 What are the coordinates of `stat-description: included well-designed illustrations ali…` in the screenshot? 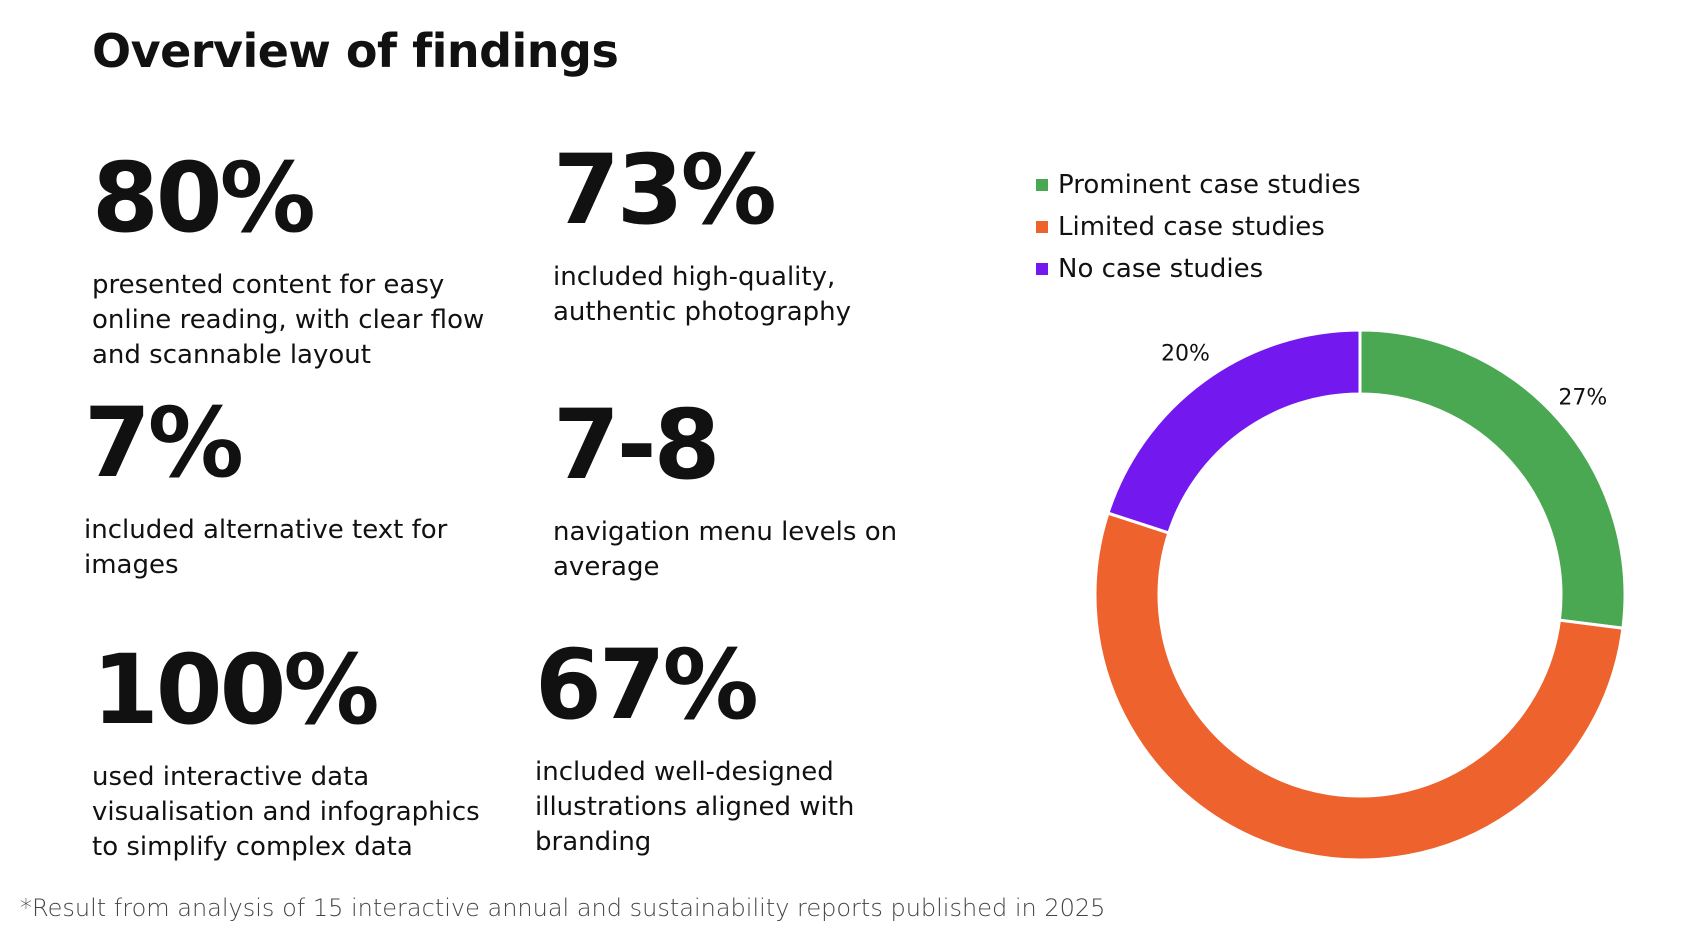 It's located at (695, 807).